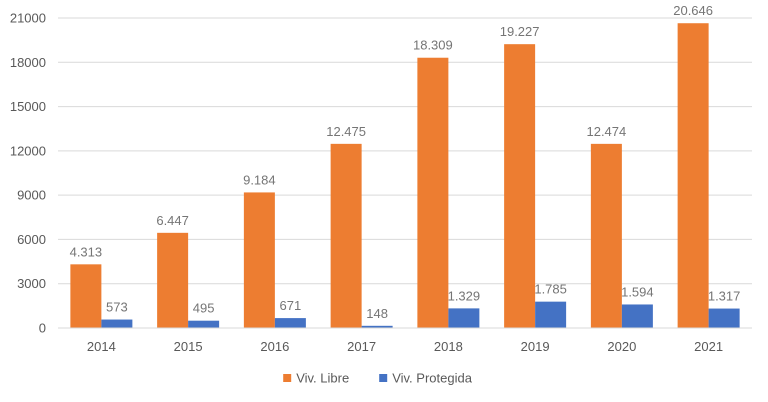 This screenshot has width=768, height=402. Describe the element at coordinates (448, 346) in the screenshot. I see `x-tick-label: 2018` at that location.